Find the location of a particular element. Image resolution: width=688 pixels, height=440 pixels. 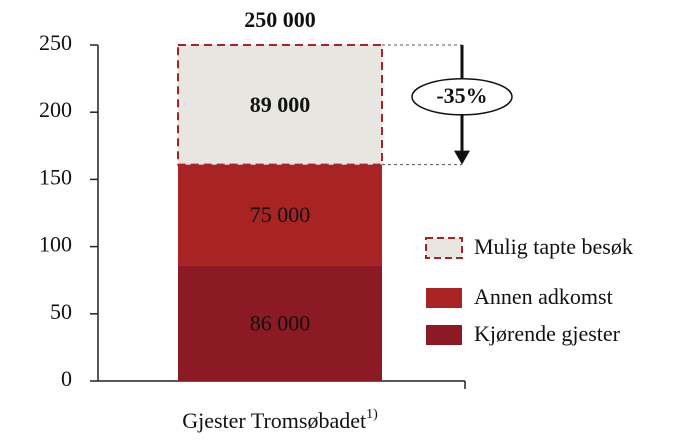

value-label: 89 000 is located at coordinates (280, 104).